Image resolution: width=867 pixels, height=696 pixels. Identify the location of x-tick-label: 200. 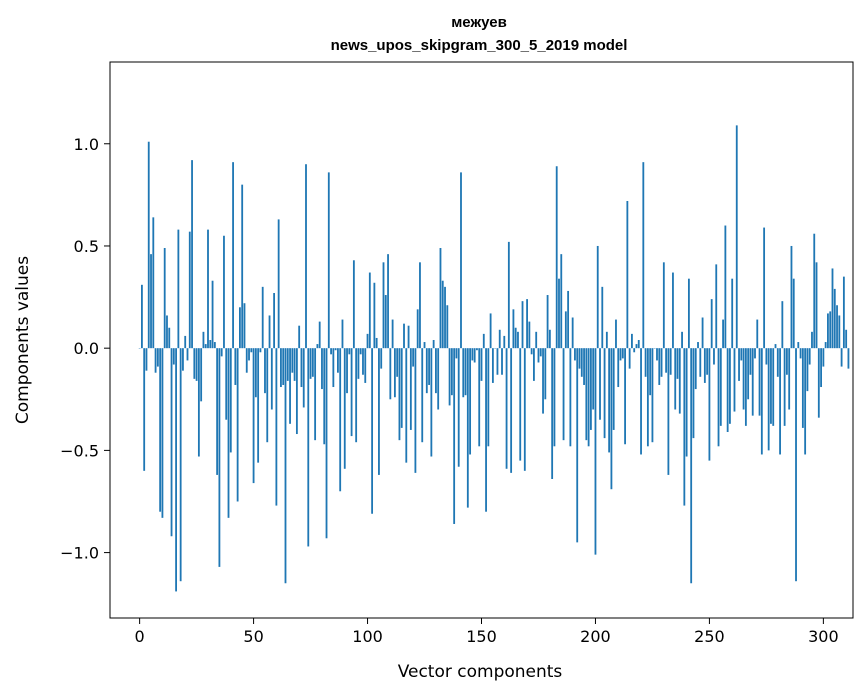
(595, 636).